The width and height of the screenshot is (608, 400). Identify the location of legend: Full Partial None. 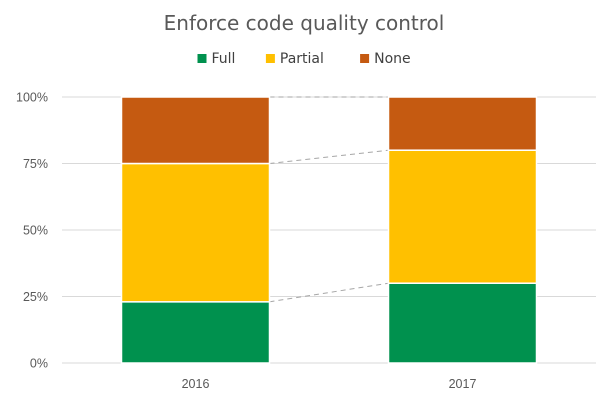
(304, 59).